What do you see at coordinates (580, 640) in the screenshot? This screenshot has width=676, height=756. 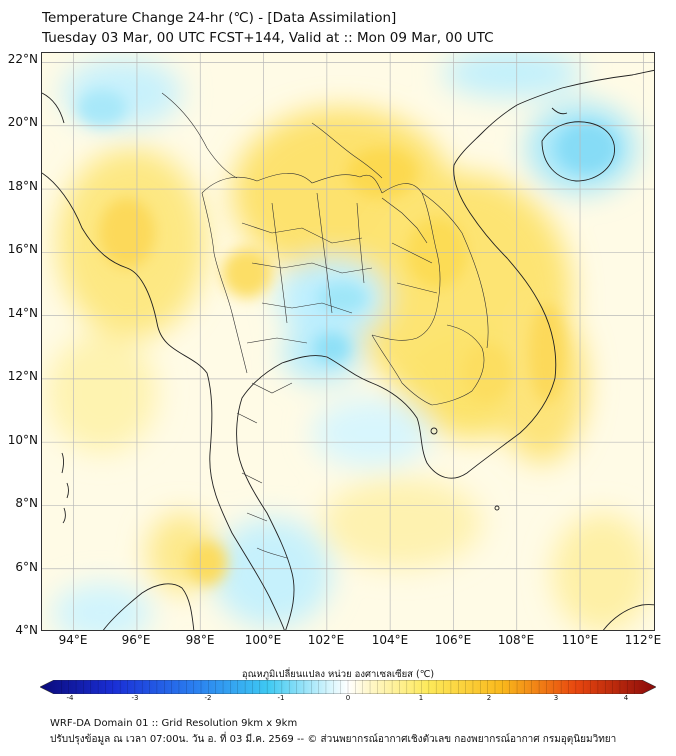 I see `lon-label-110e: 110°E` at bounding box center [580, 640].